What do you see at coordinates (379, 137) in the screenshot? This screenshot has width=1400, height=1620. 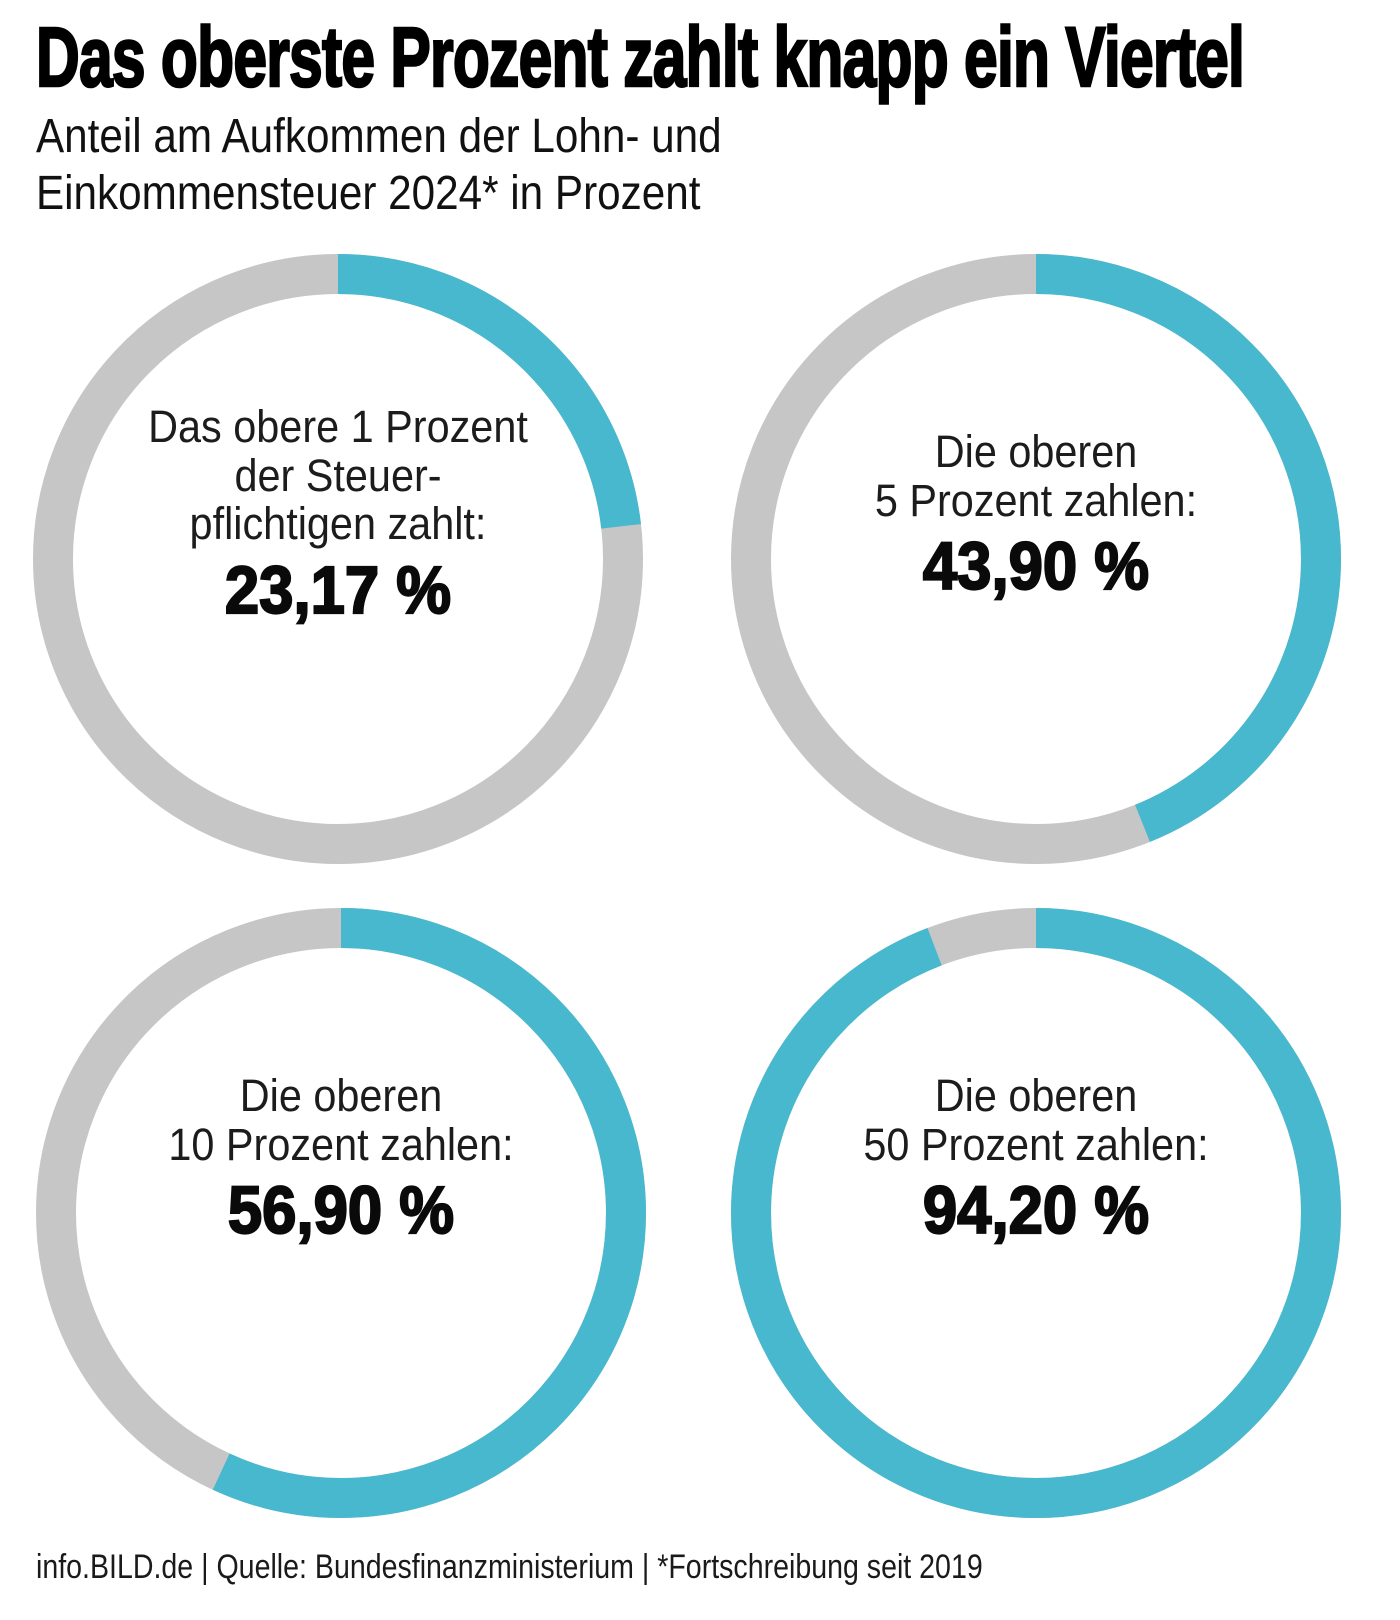 I see `subtitle-line-1: Anteil am Aufkommen der Lohn- und` at bounding box center [379, 137].